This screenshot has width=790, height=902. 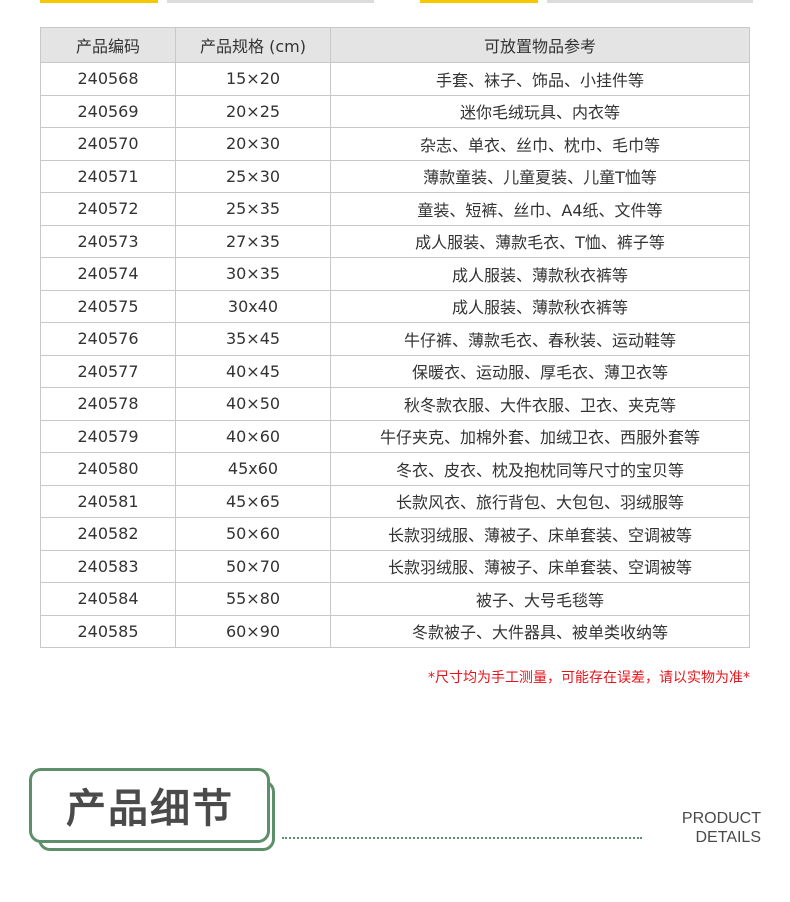 I want to click on cell-items: 手套、袜子、饰品、小挂件等, so click(x=540, y=79).